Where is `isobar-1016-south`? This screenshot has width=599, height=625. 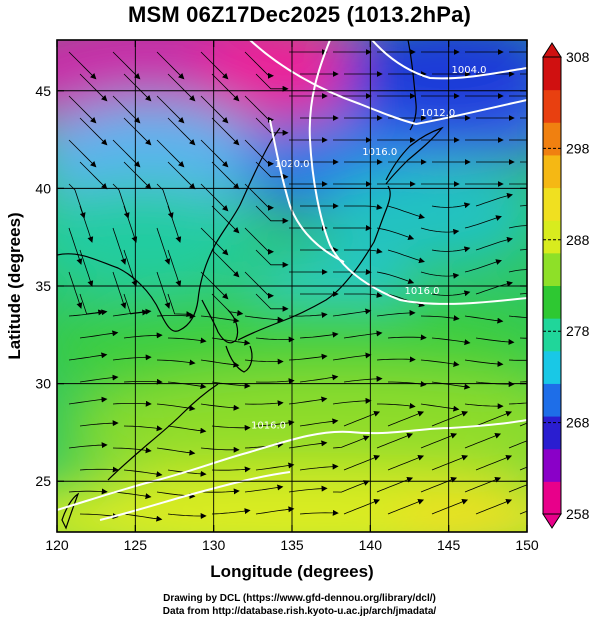 isobar-1016-south is located at coordinates (292, 465).